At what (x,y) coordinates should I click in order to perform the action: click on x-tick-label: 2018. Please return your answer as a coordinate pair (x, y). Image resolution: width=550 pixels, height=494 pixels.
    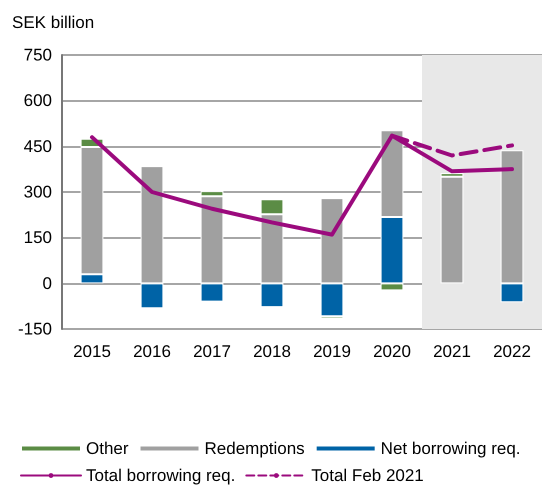
    Looking at the image, I should click on (272, 351).